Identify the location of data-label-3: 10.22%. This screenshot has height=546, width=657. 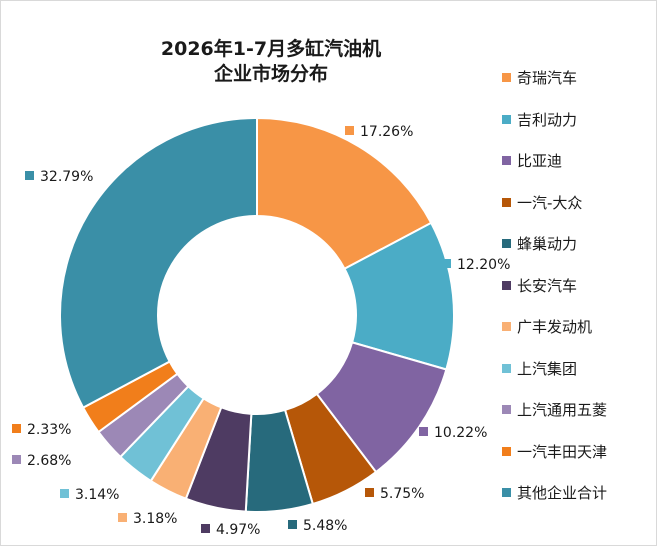
(460, 433).